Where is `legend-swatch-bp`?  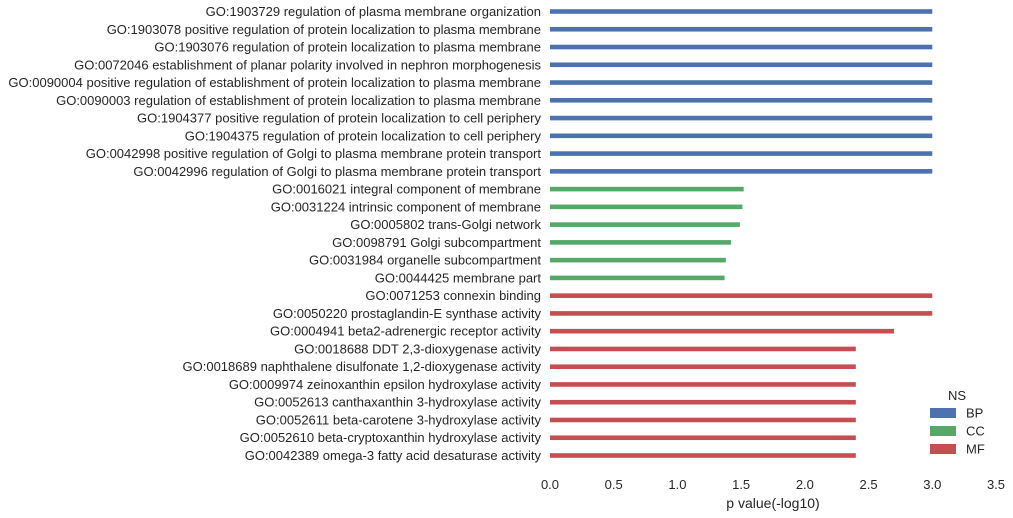 legend-swatch-bp is located at coordinates (943, 413).